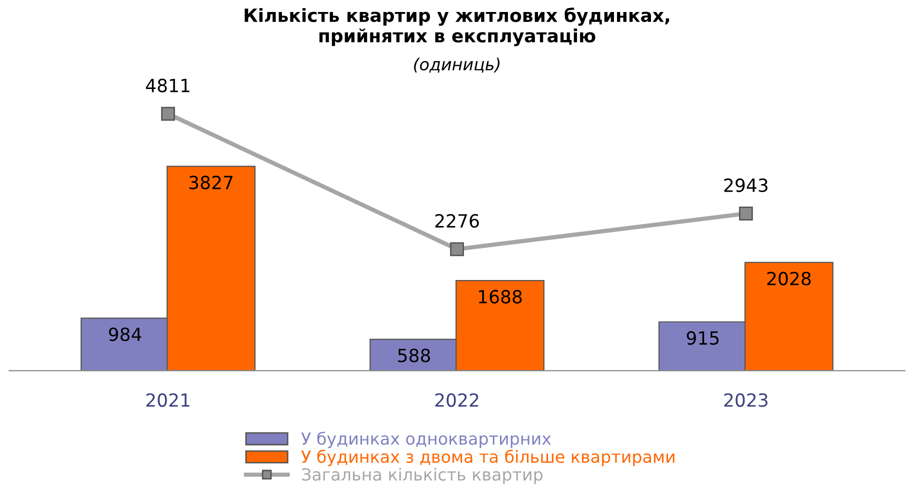 This screenshot has width=914, height=501. What do you see at coordinates (422, 476) in the screenshot?
I see `legend-label: Загальна кількість квартир` at bounding box center [422, 476].